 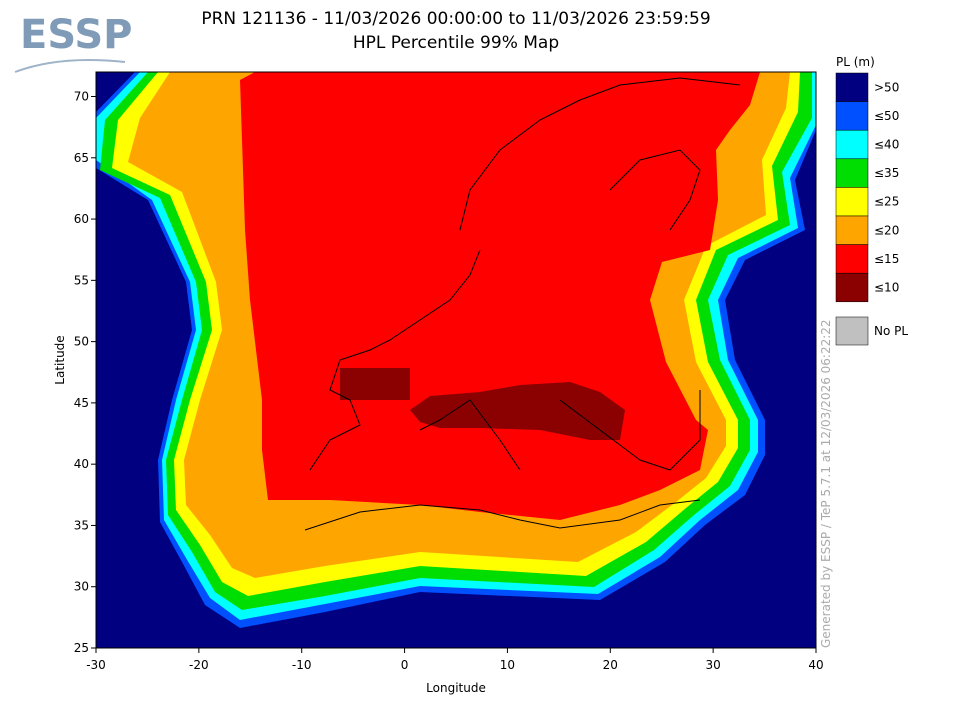 I want to click on y-tick-label: 30, so click(x=81, y=587).